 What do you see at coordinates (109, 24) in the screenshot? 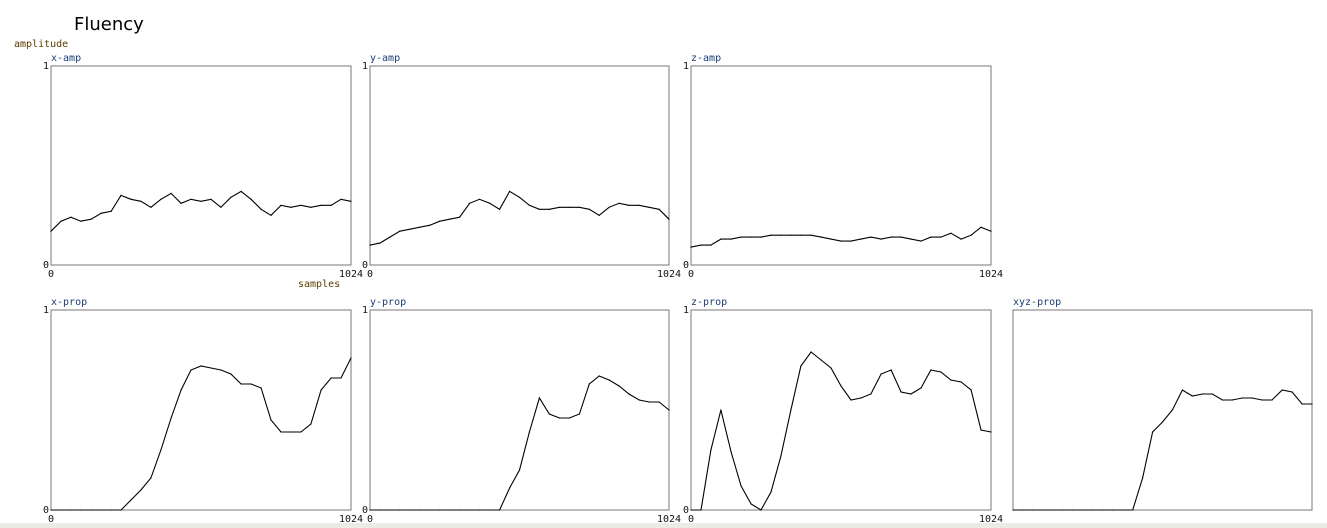
I see `figure-title: Fluency` at bounding box center [109, 24].